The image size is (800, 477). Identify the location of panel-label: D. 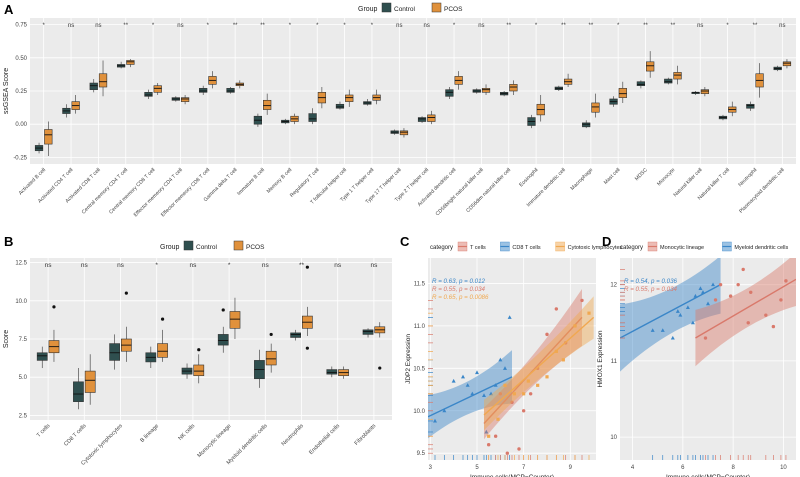
(606, 241).